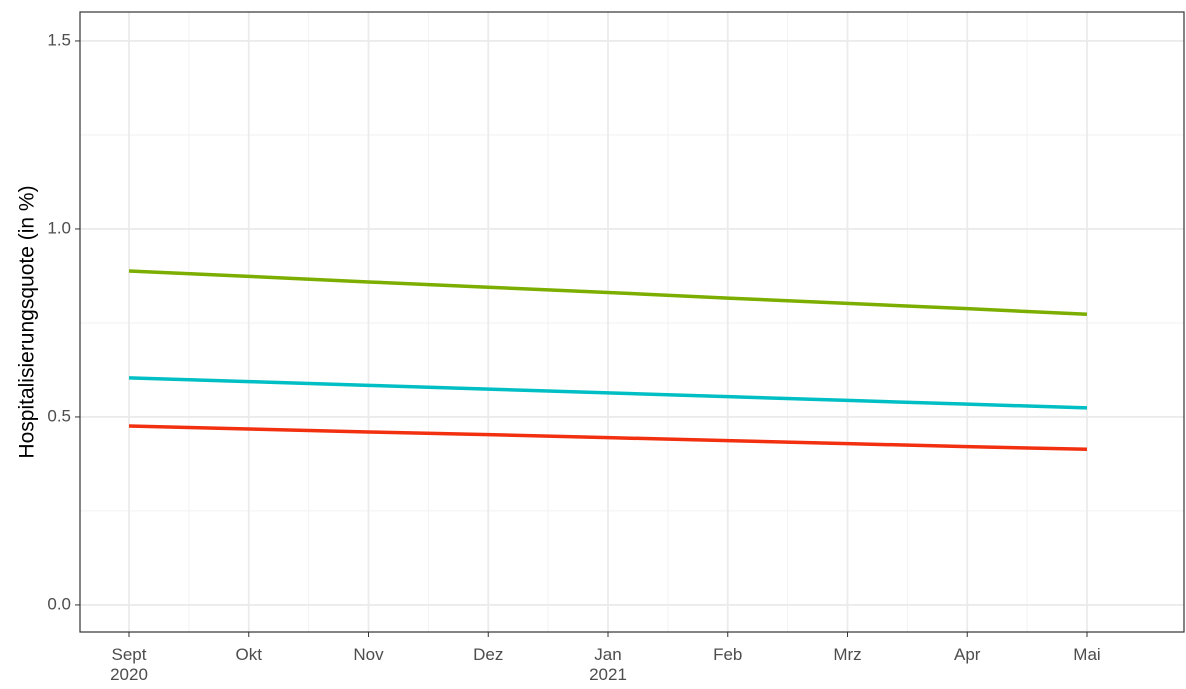 This screenshot has height=689, width=1186. I want to click on x-tick-label: Okt, so click(249, 654).